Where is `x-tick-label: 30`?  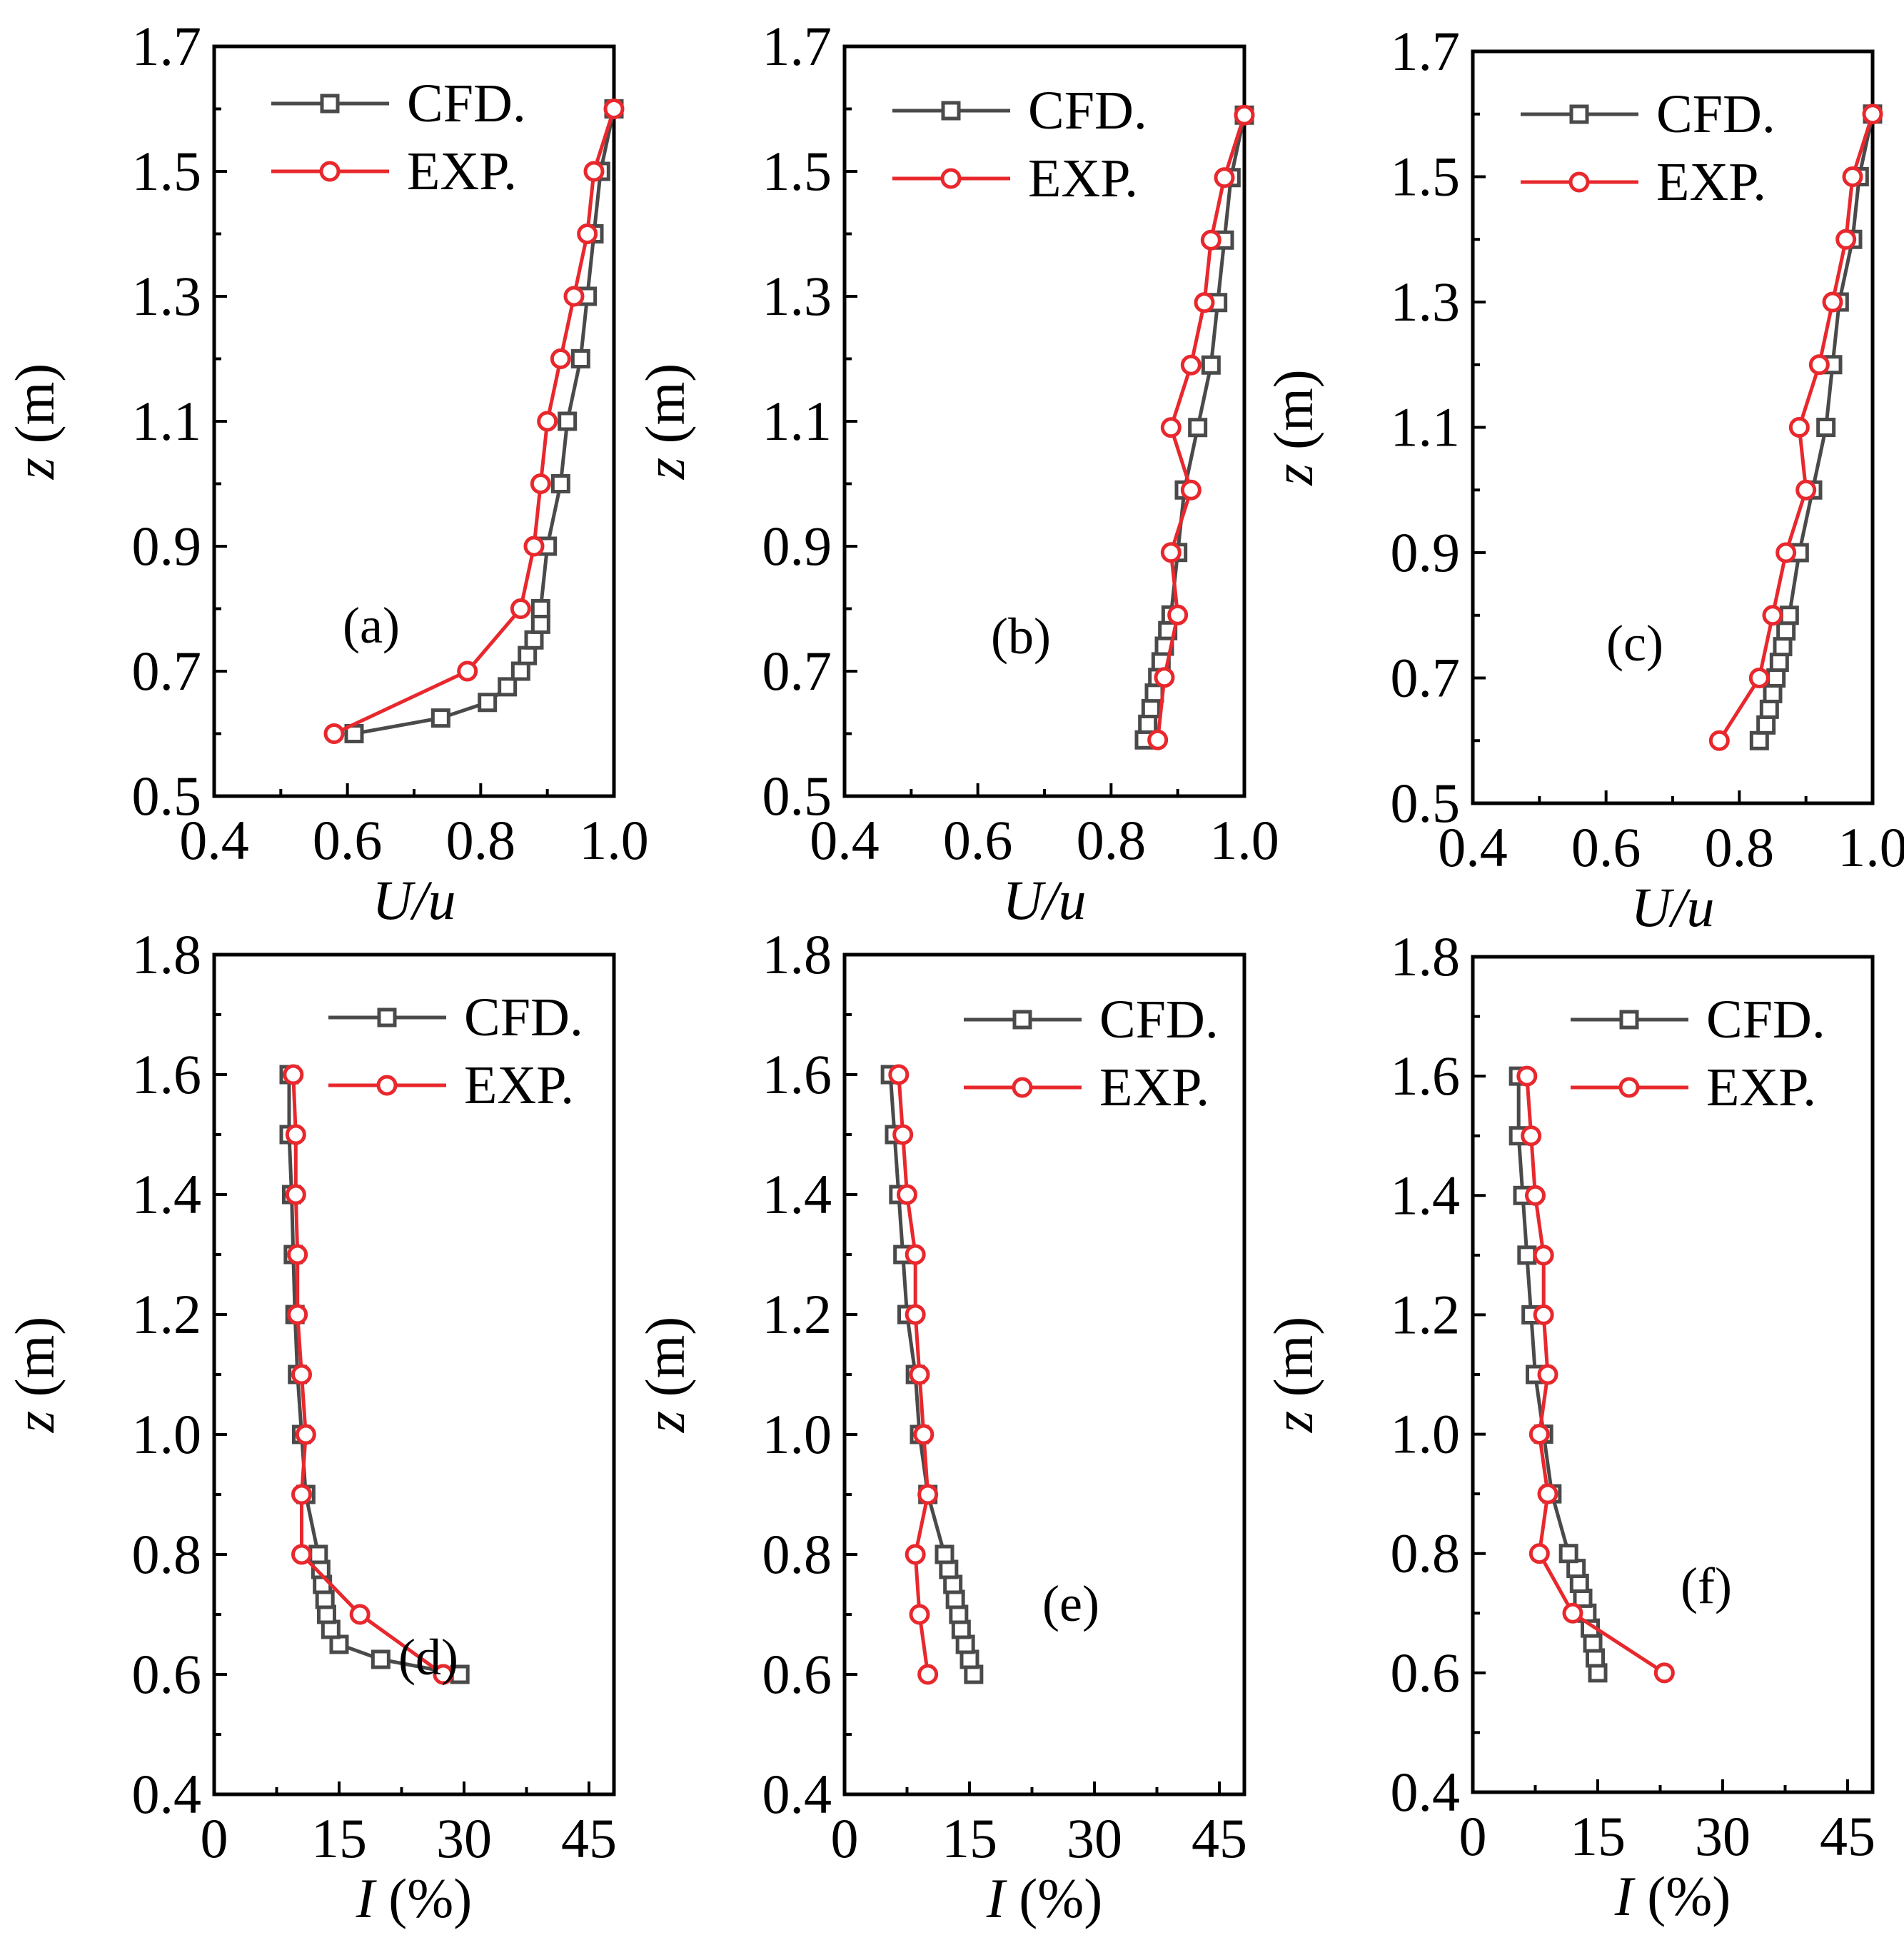 x-tick-label: 30 is located at coordinates (1723, 1836).